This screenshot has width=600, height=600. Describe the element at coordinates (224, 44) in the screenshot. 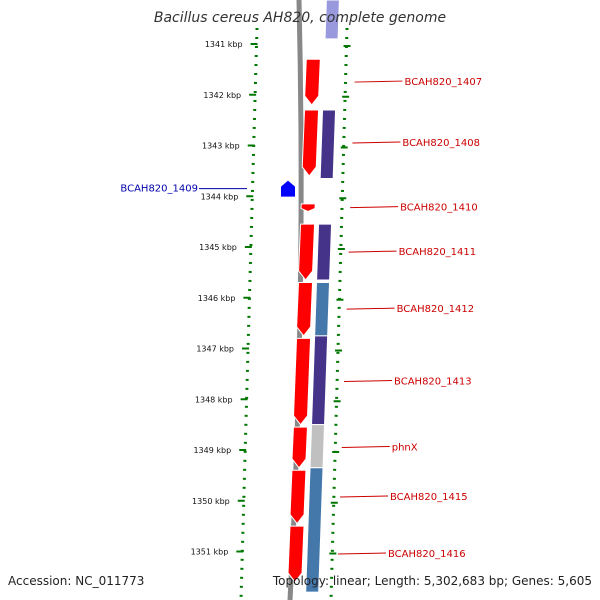

I see `kbp-tick-label-0: 1341 kbp` at that location.